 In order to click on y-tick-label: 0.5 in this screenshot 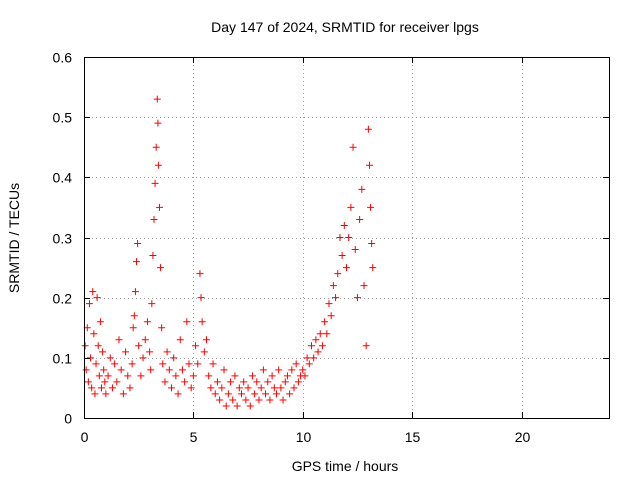, I will do `click(63, 118)`.